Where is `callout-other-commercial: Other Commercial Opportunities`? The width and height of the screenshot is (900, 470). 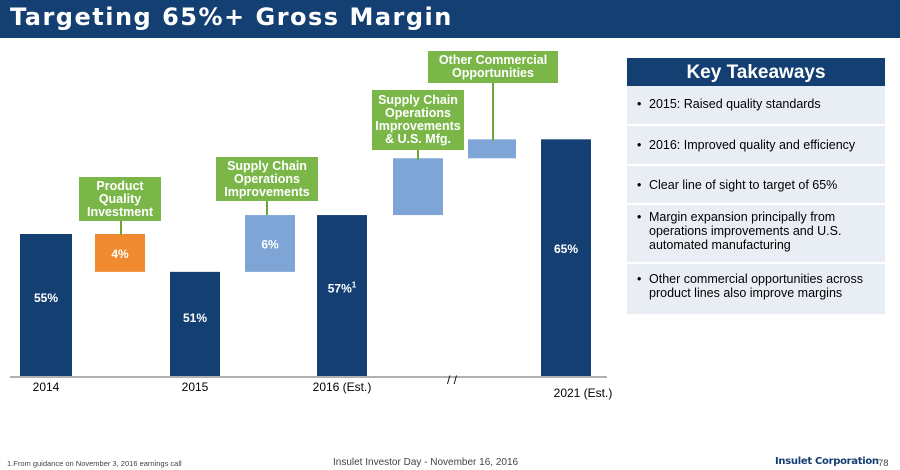
callout-other-commercial: Other Commercial Opportunities is located at coordinates (493, 67).